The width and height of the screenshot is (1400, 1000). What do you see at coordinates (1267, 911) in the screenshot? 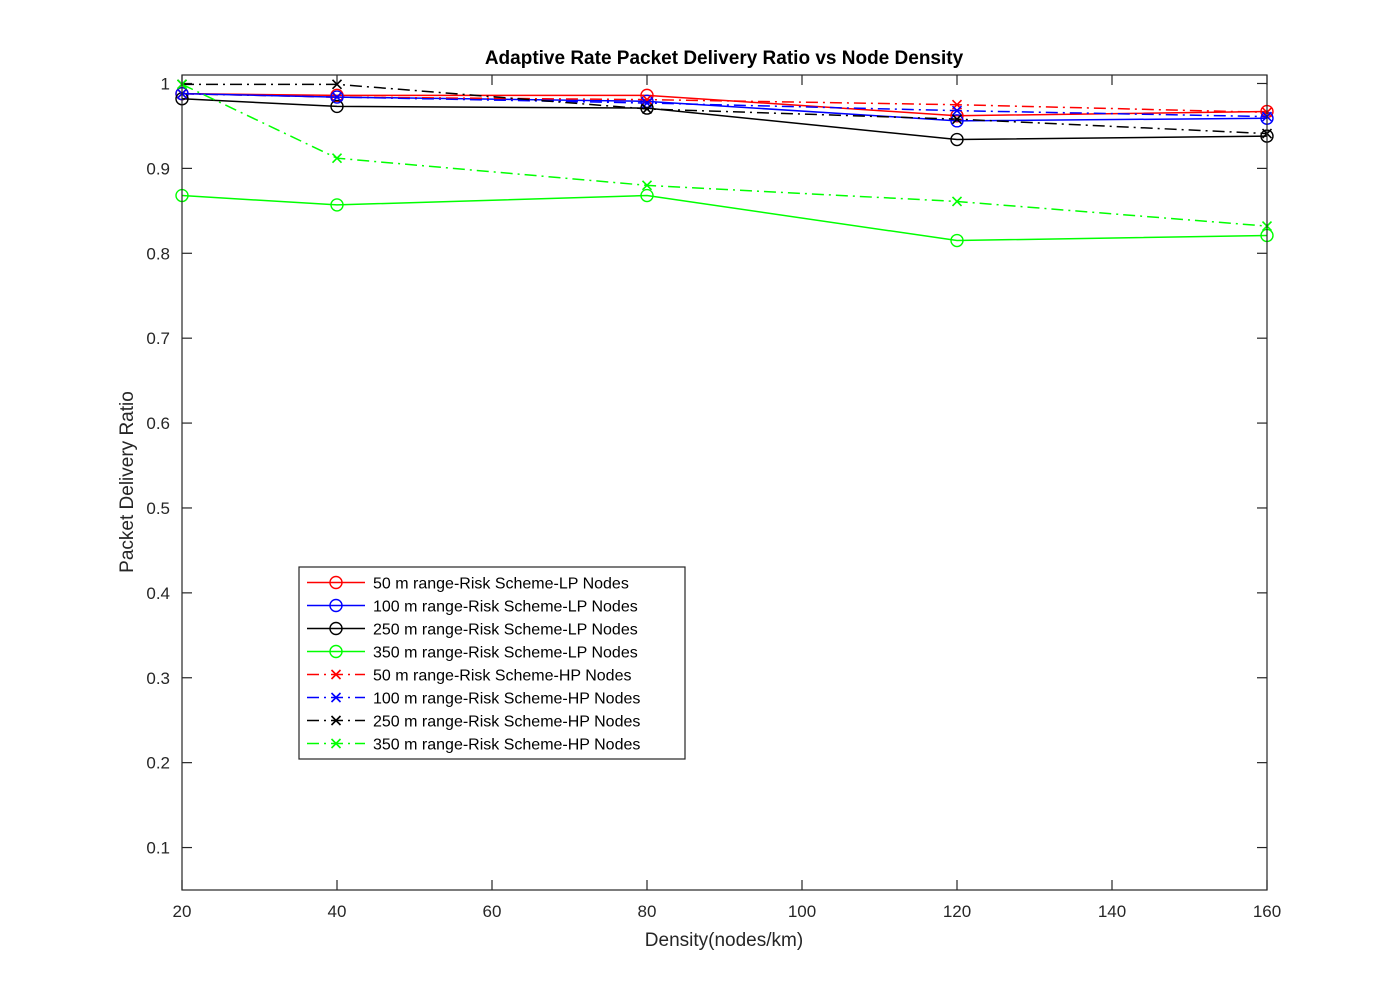
I see `x-tick-label: 160` at bounding box center [1267, 911].